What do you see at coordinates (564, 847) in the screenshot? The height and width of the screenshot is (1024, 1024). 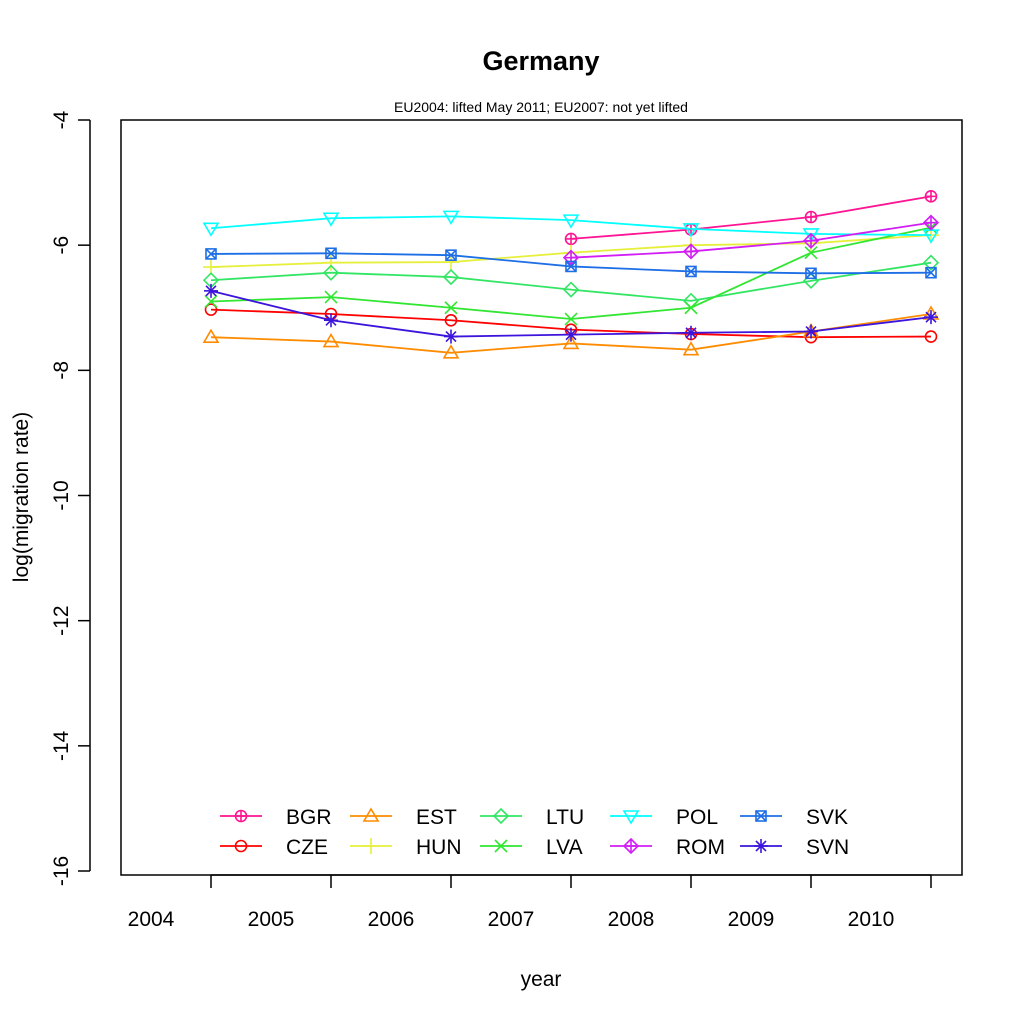 I see `legend-label: LVA` at bounding box center [564, 847].